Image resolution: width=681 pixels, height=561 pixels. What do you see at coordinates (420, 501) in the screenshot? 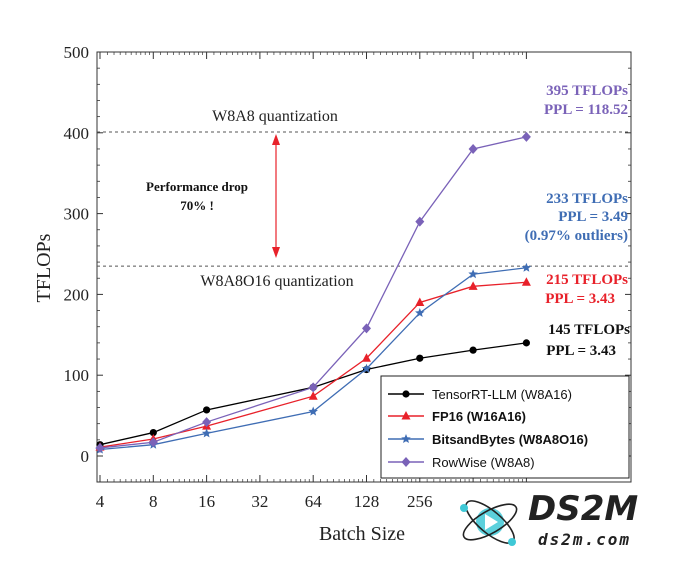
I see `x-tick-label: 256` at bounding box center [420, 501].